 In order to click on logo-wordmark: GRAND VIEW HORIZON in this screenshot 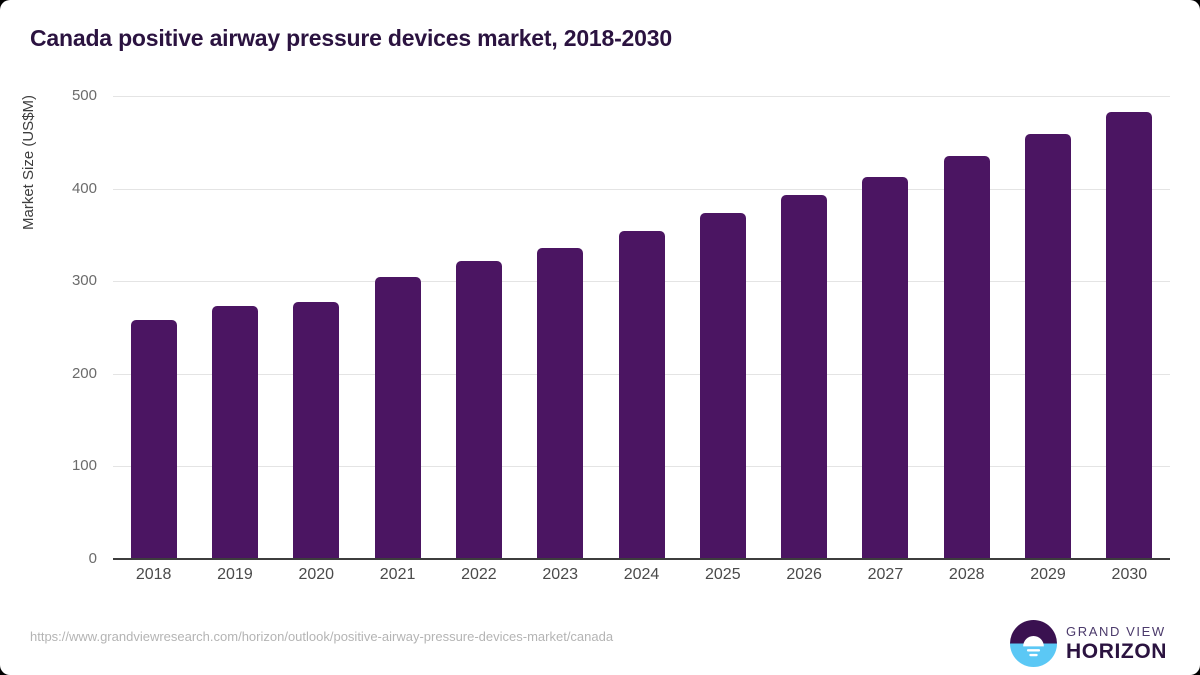, I will do `click(1116, 643)`.